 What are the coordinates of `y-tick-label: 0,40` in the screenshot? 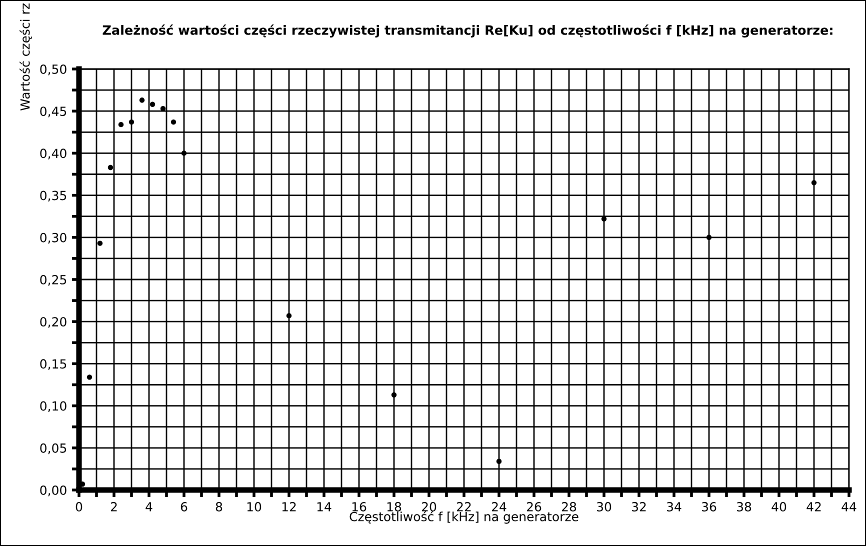 It's located at (53, 154).